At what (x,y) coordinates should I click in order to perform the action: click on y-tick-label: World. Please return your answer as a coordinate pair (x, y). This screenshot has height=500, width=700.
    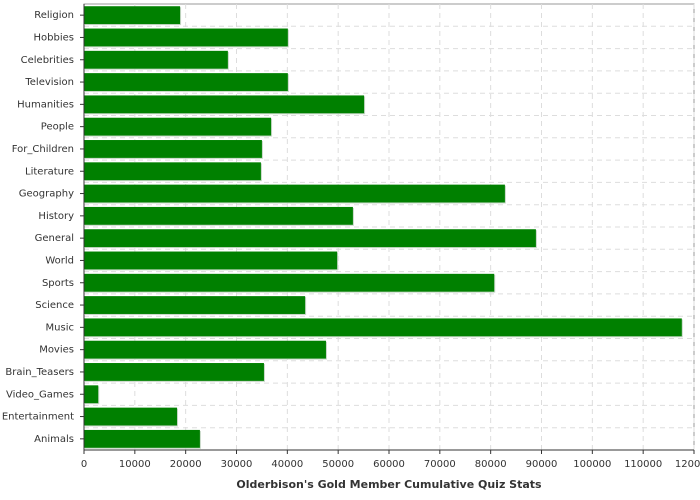
    Looking at the image, I should click on (59, 260).